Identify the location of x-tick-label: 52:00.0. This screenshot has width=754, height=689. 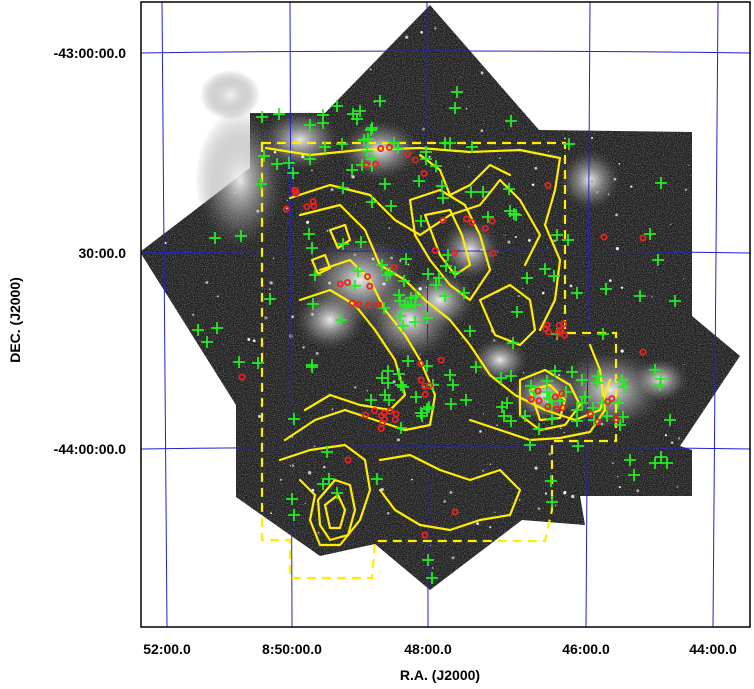
(167, 649).